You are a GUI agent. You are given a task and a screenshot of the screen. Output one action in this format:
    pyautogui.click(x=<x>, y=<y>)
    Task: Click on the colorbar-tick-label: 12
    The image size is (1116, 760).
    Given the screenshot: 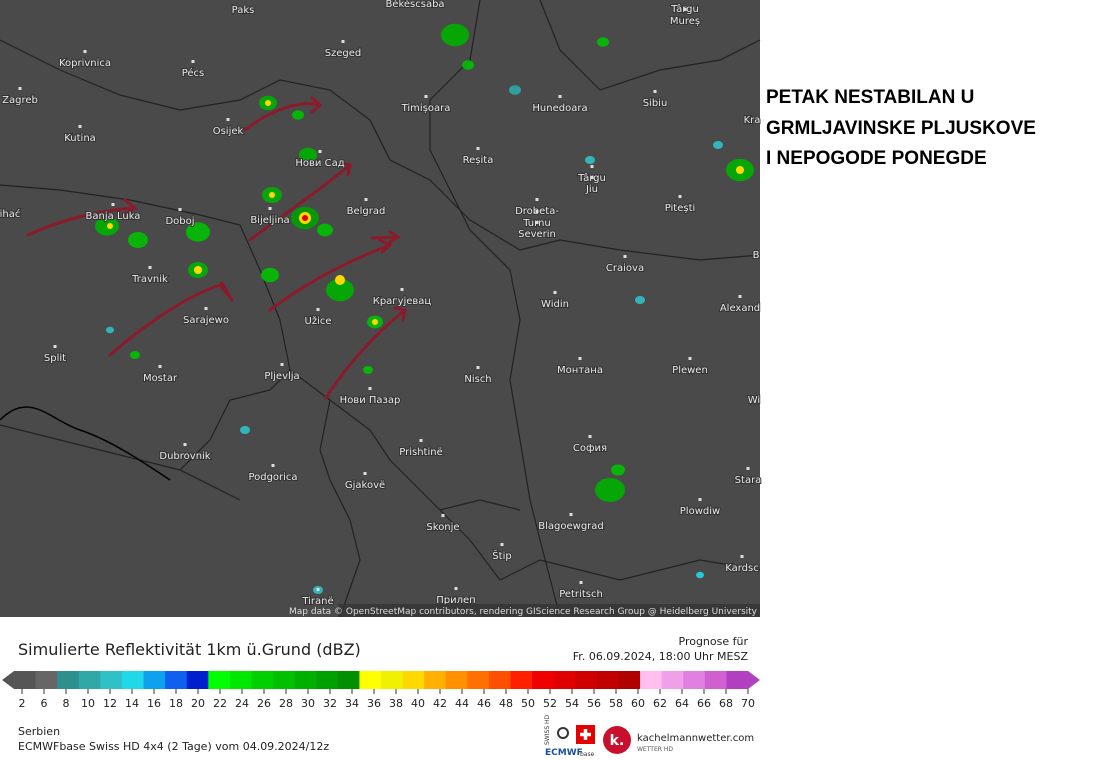 What is the action you would take?
    pyautogui.click(x=110, y=703)
    